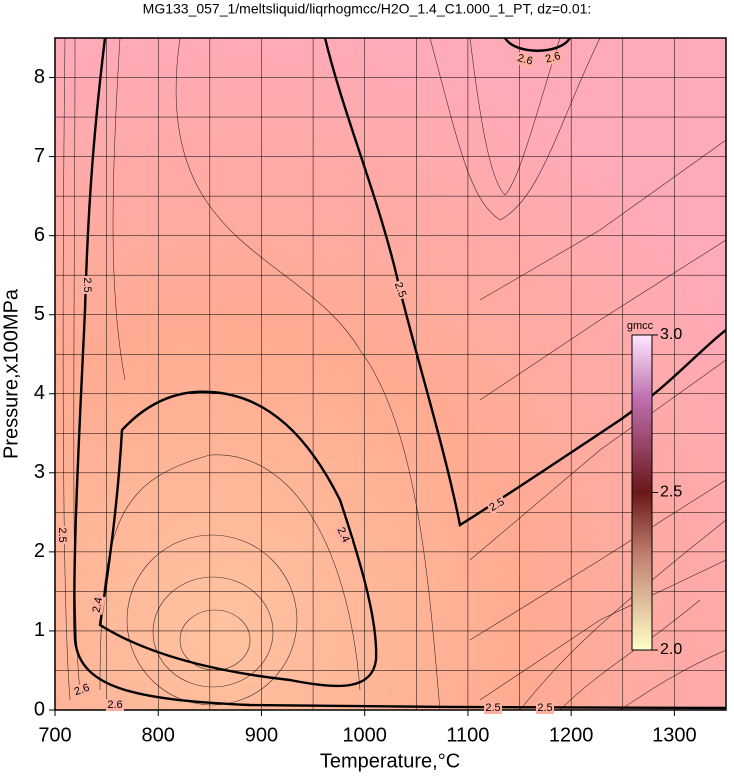  What do you see at coordinates (39, 393) in the screenshot?
I see `y-tick-label: 4` at bounding box center [39, 393].